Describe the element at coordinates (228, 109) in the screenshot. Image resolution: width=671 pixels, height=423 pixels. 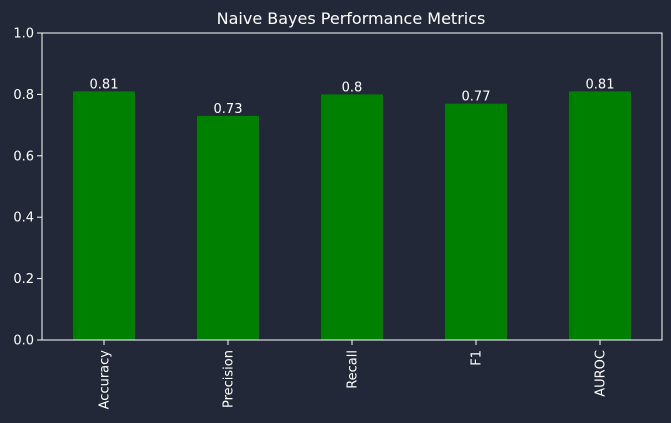
I see `data-label: 0.73` at that location.